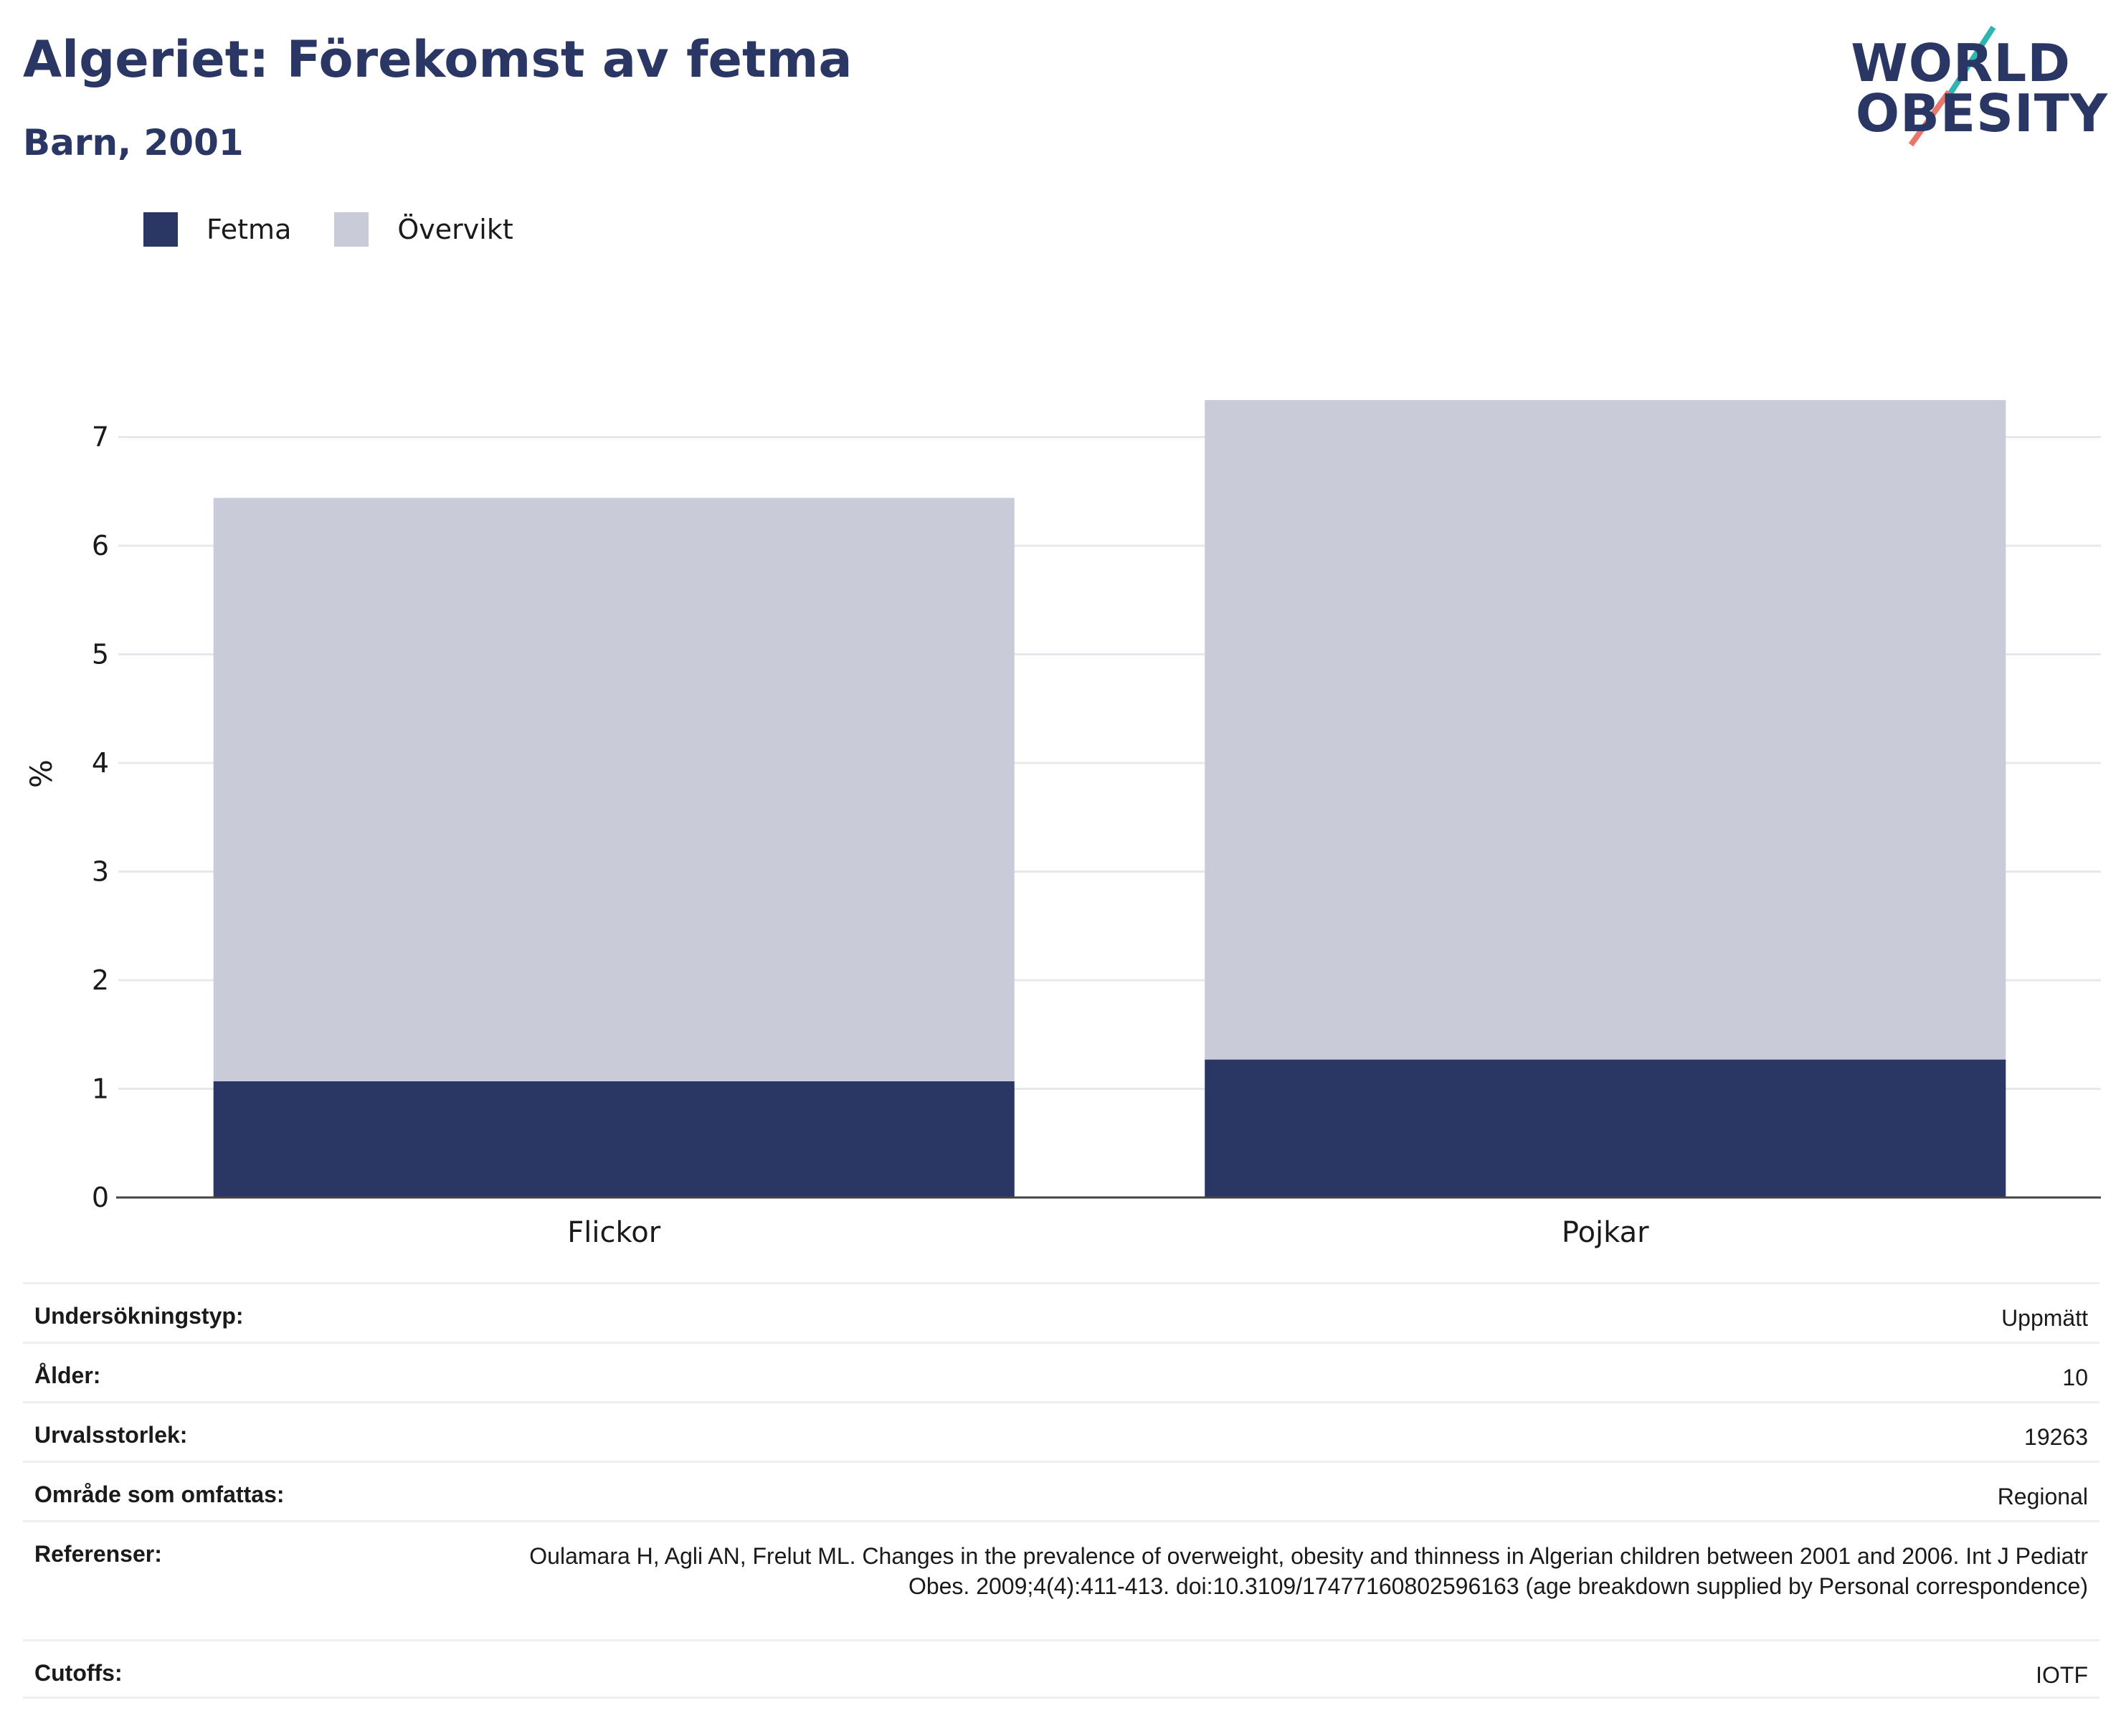 This screenshot has height=1736, width=2121. I want to click on legend-label-overvikt: Övervikt, so click(455, 230).